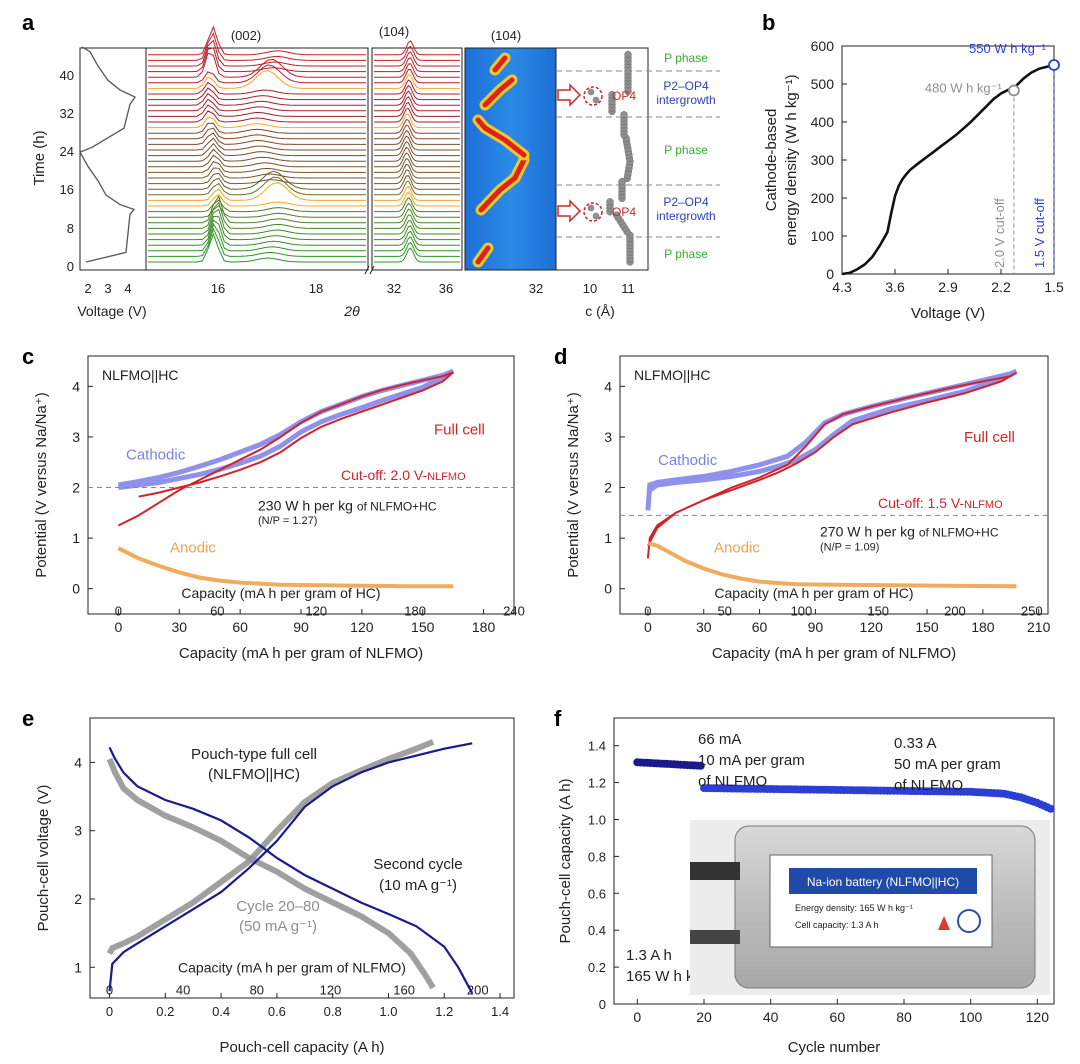 This screenshot has width=1080, height=1064. Describe the element at coordinates (28, 22) in the screenshot. I see `panel-label-a: a` at that location.